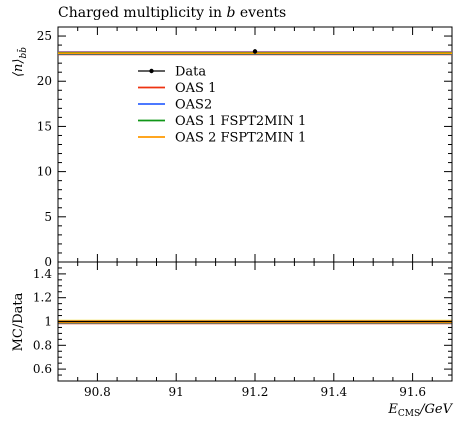  Describe the element at coordinates (42, 345) in the screenshot. I see `ratio-y-tick-label: 0.8` at that location.